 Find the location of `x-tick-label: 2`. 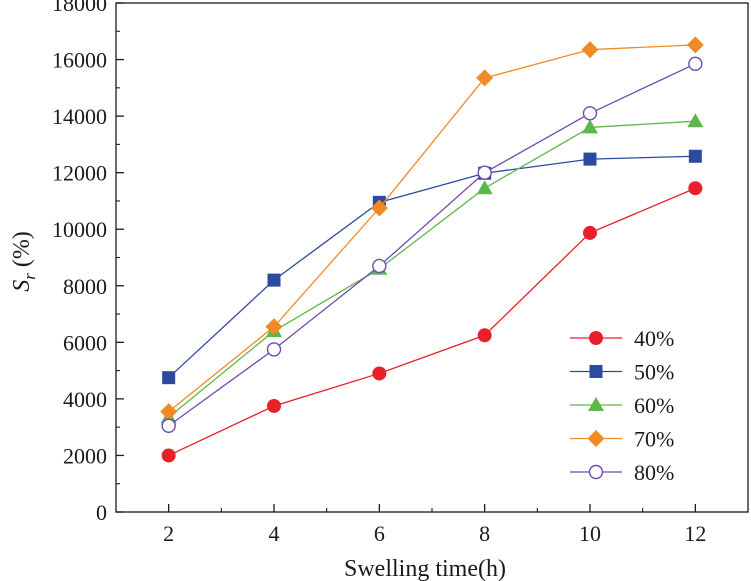

x-tick-label: 2 is located at coordinates (168, 533).